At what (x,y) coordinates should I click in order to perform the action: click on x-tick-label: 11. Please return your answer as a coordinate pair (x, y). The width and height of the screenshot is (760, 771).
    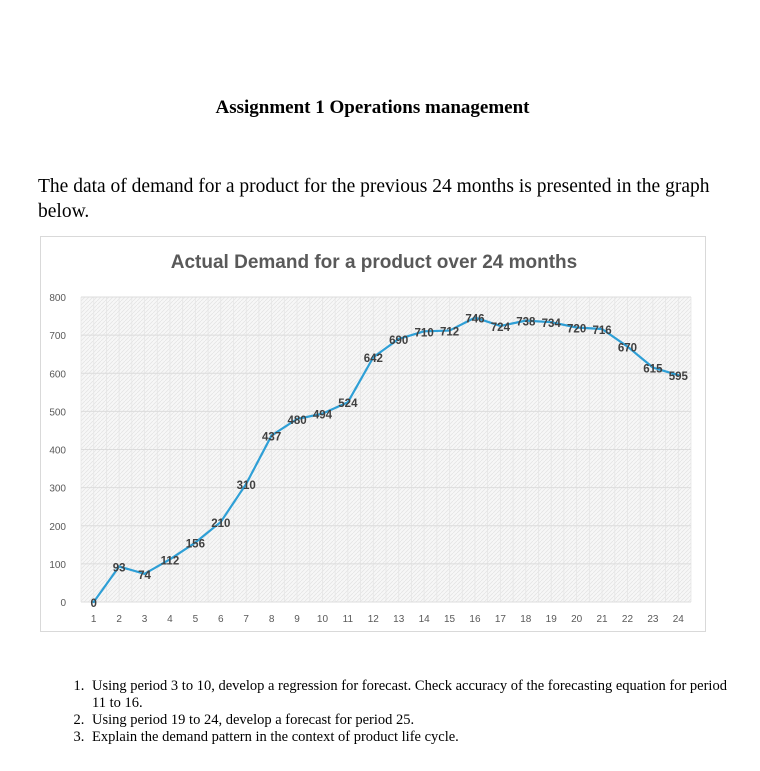
    Looking at the image, I should click on (348, 619).